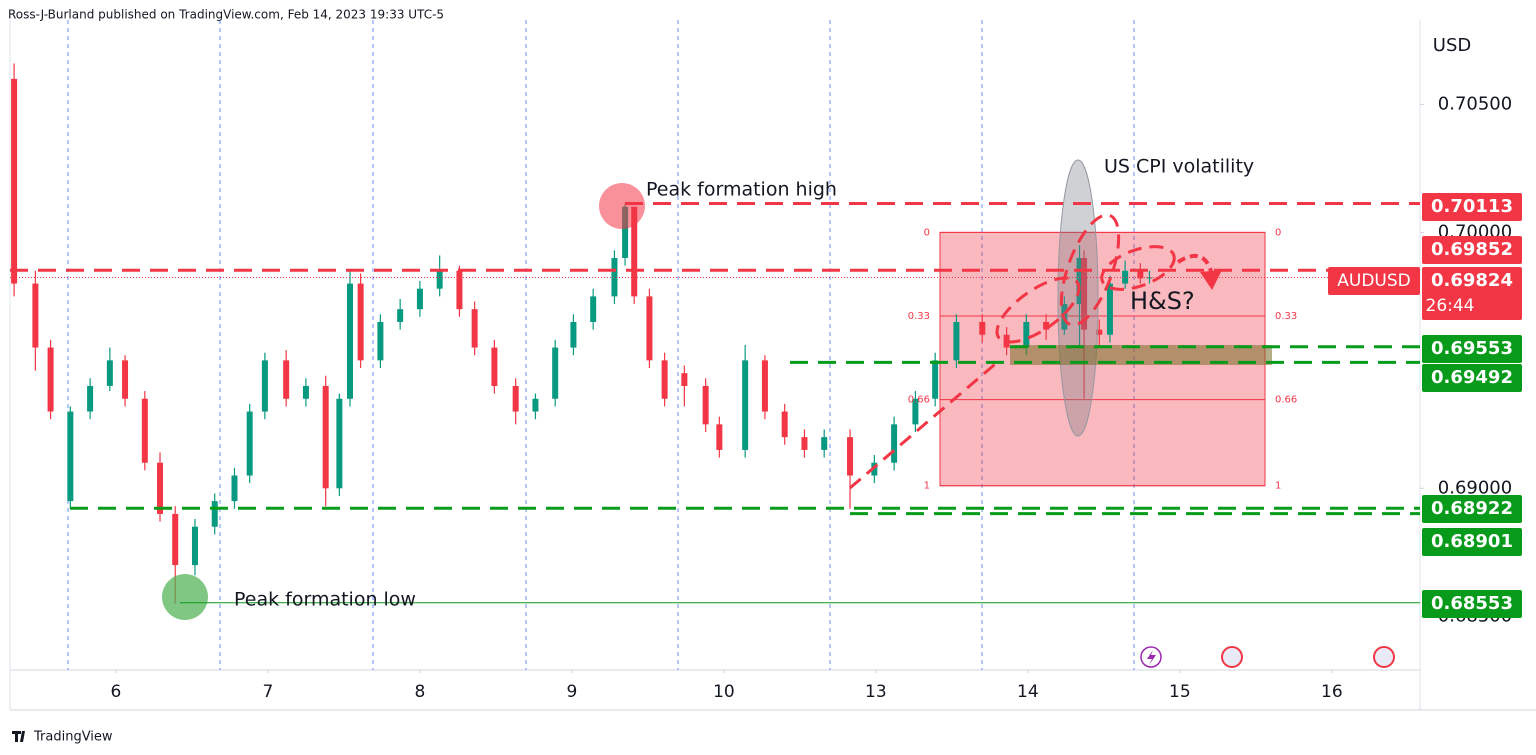 The image size is (1536, 755). Describe the element at coordinates (1138, 268) in the screenshot. I see `right-shoulder` at that location.